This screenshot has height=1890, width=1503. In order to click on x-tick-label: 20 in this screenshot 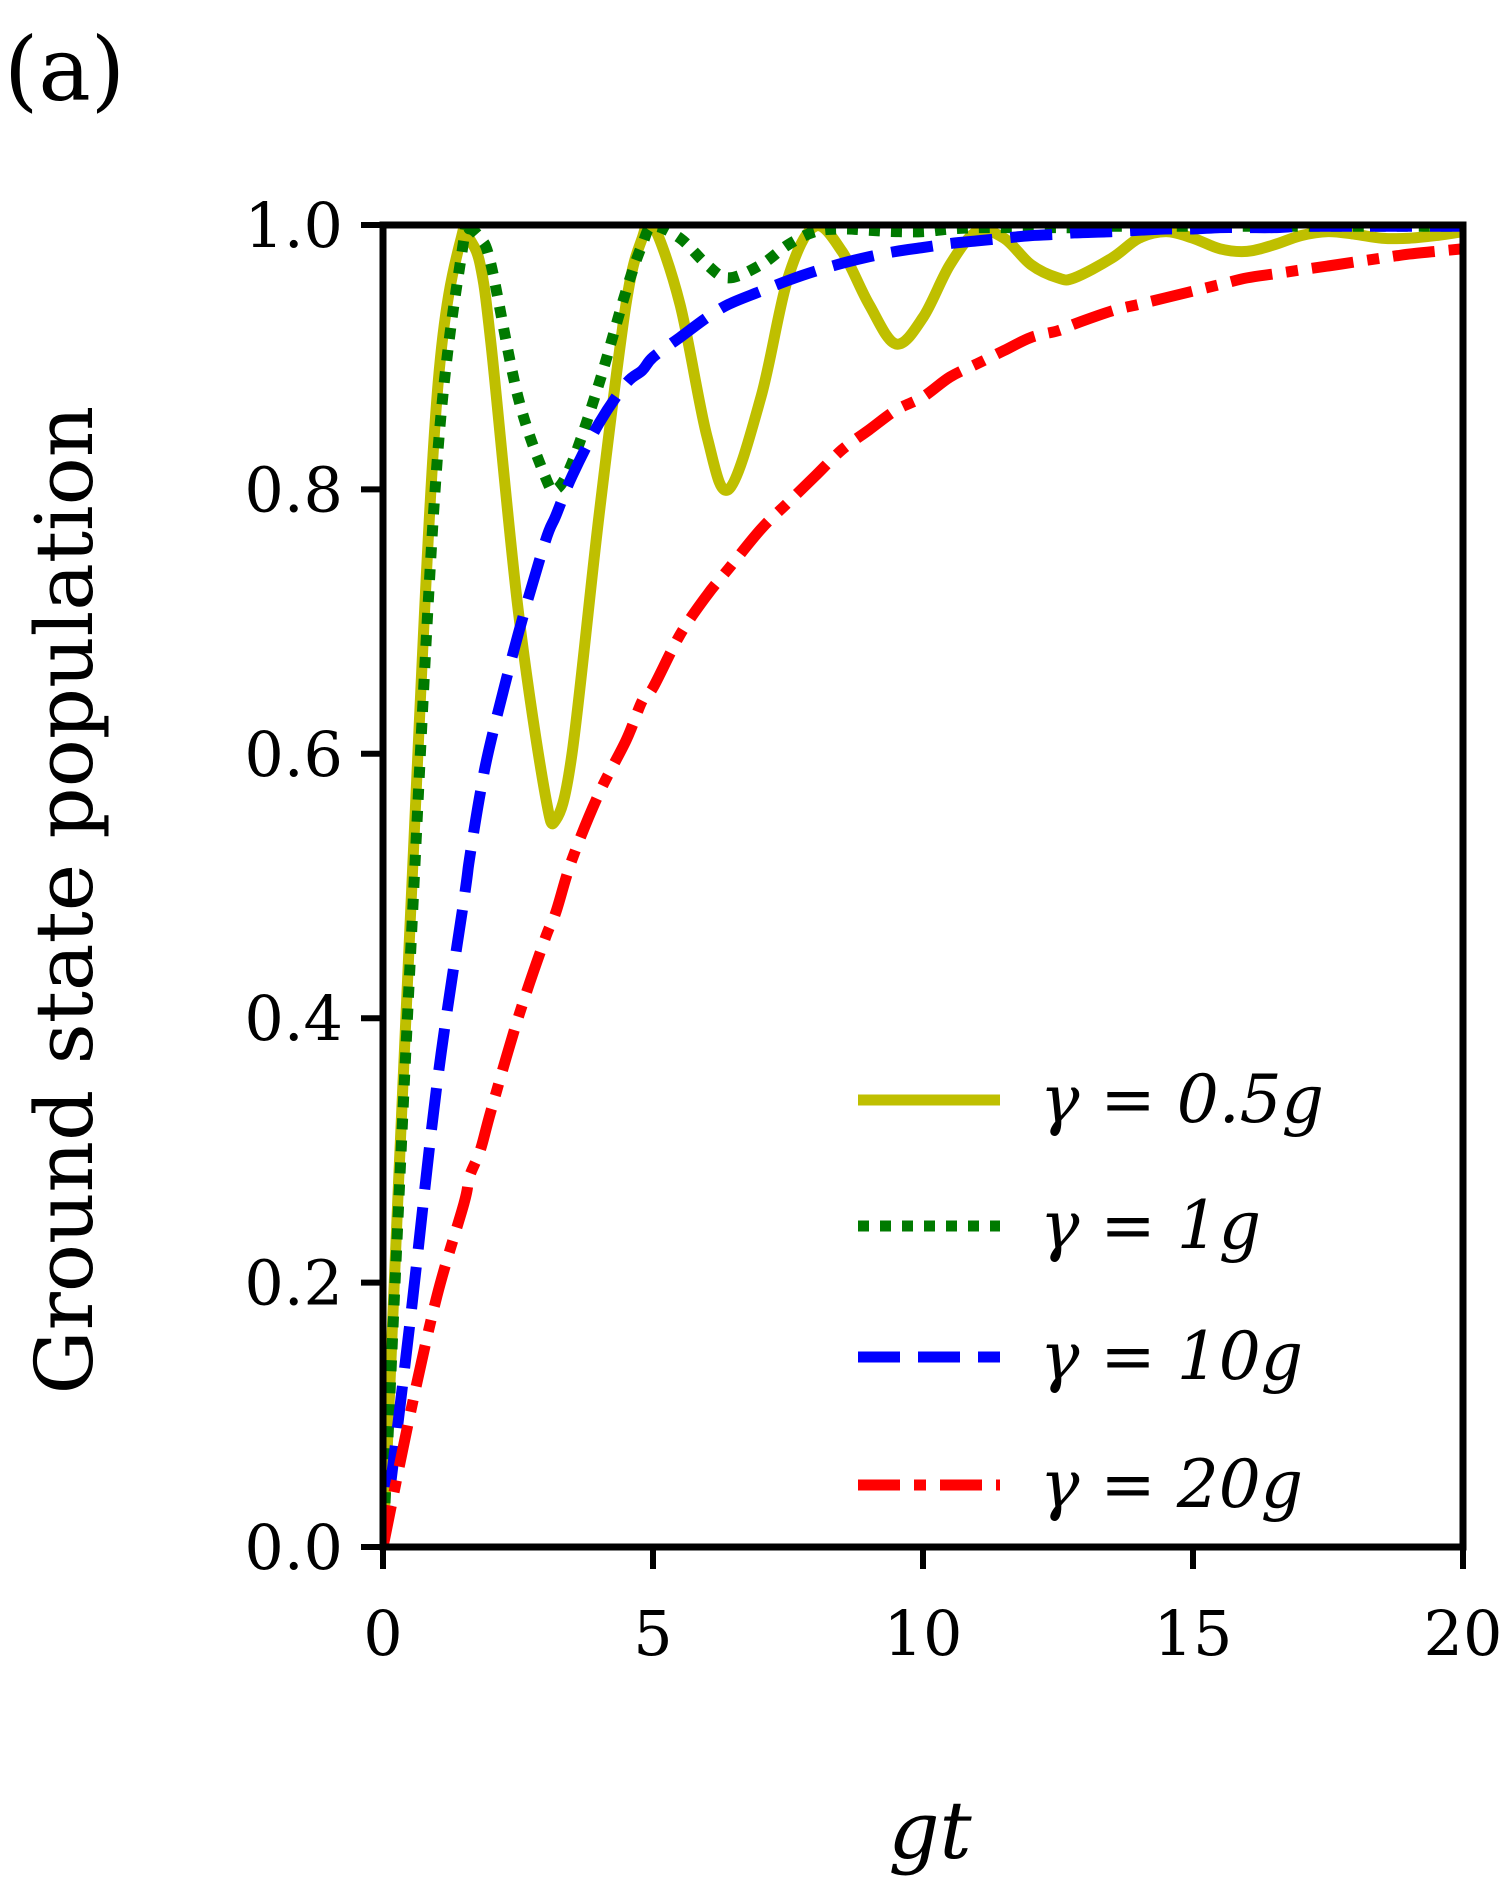, I will do `click(1463, 1633)`.